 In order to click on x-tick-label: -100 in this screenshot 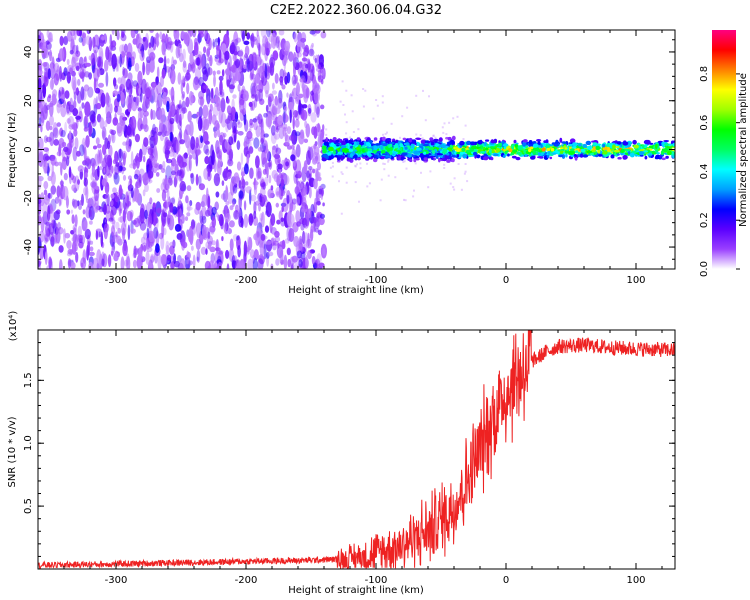, I will do `click(376, 280)`.